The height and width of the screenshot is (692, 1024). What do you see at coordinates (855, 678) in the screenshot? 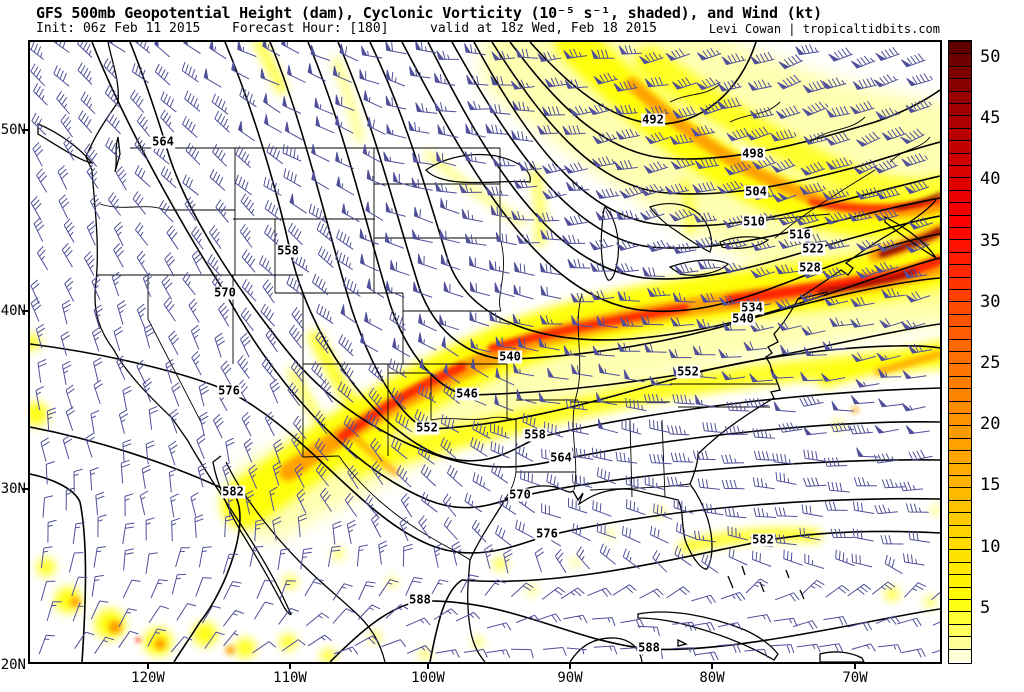
I see `lon-axis-label: 70W` at bounding box center [855, 678].